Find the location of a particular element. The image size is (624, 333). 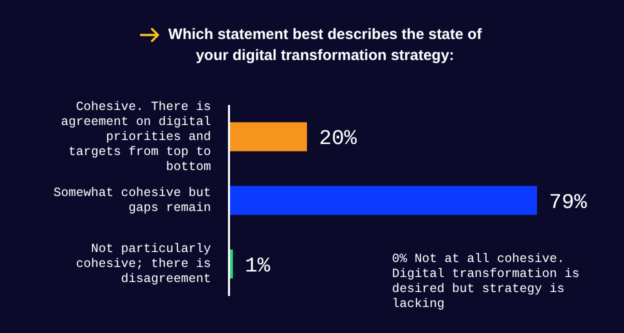

y-tick-label: Not particularly cohesive; there is disagreement is located at coordinates (144, 264).